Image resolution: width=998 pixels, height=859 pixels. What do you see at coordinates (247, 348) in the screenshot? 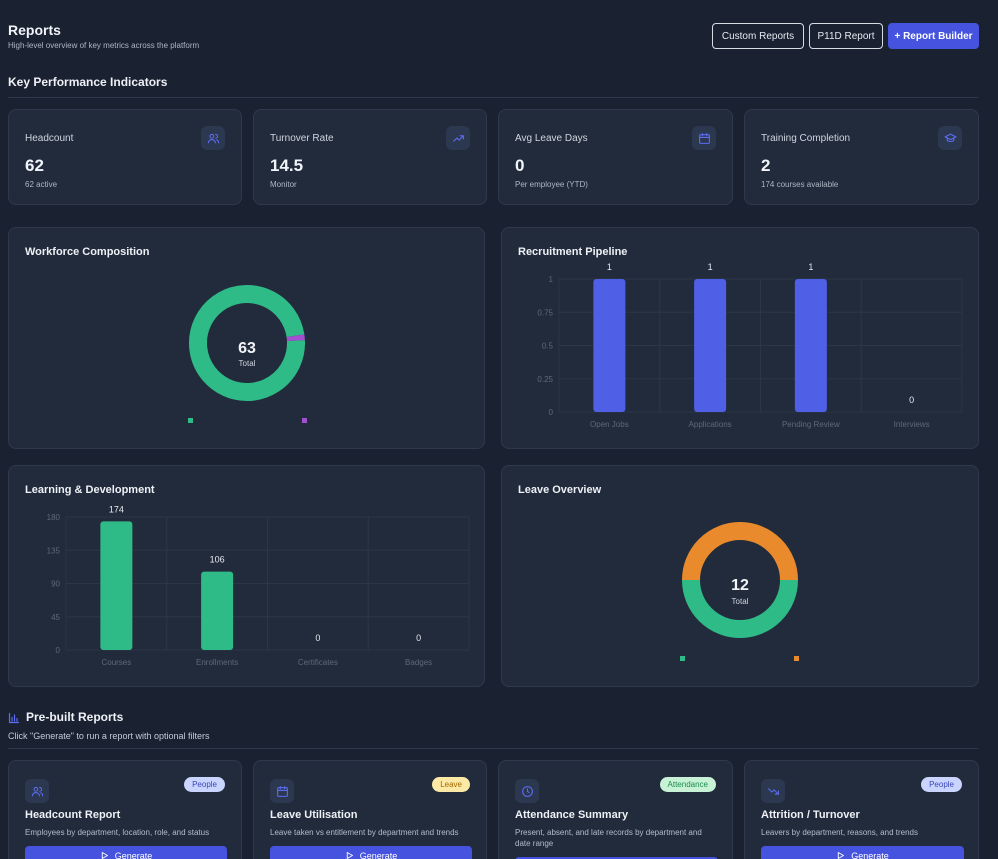
I see `donut-center-value: 63` at bounding box center [247, 348].